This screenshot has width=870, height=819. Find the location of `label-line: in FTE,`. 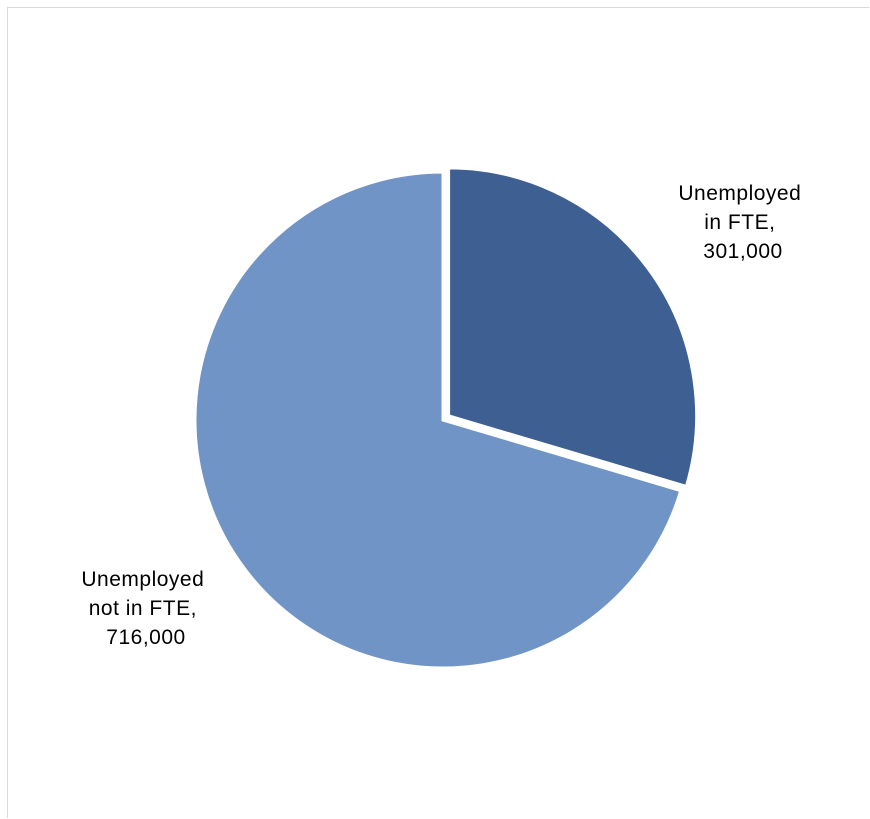

label-line: in FTE, is located at coordinates (739, 222).